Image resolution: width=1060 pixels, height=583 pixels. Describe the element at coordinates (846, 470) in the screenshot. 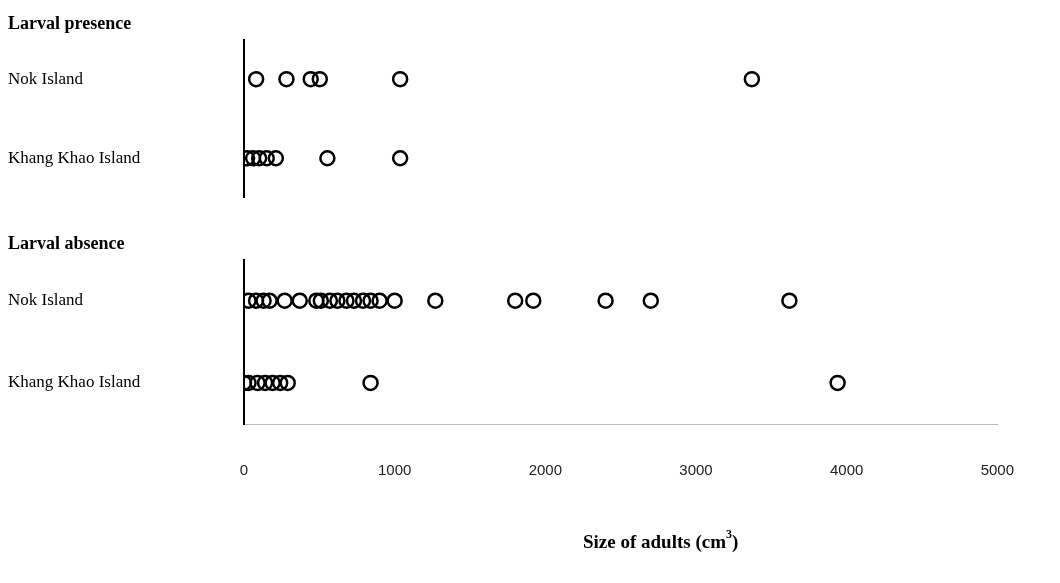

I see `x-tick-label: 4000` at that location.